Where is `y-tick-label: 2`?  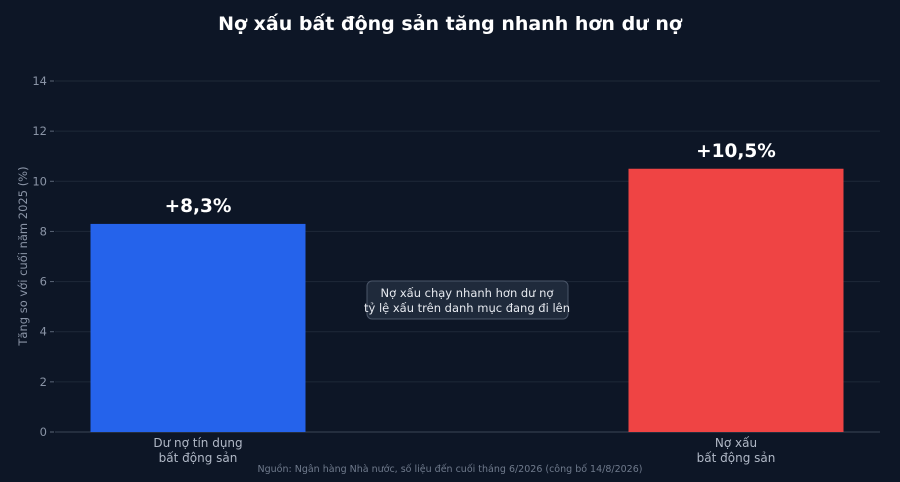 y-tick-label: 2 is located at coordinates (43, 382).